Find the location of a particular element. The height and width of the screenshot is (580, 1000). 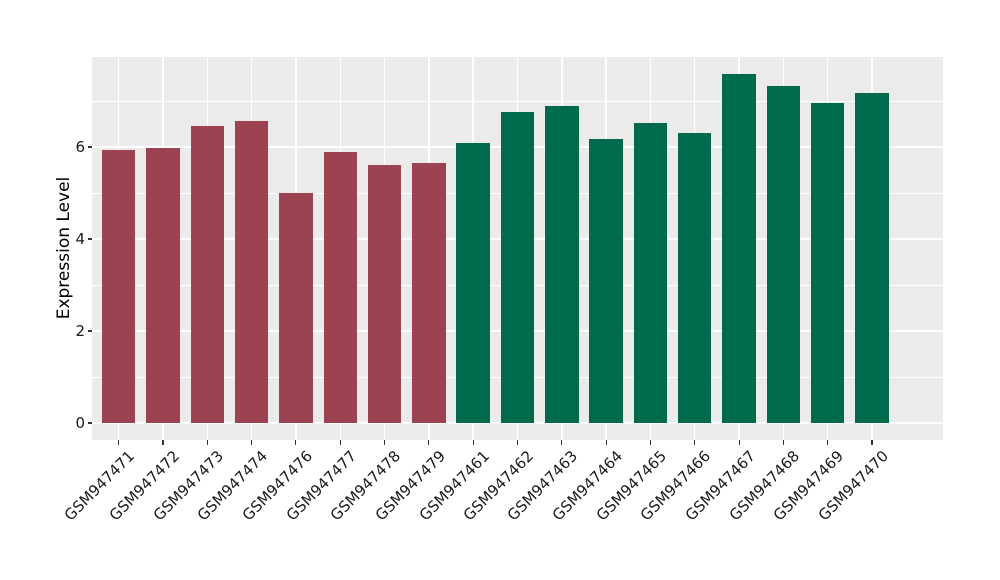

gridline-minor-horizontal is located at coordinates (517, 101).